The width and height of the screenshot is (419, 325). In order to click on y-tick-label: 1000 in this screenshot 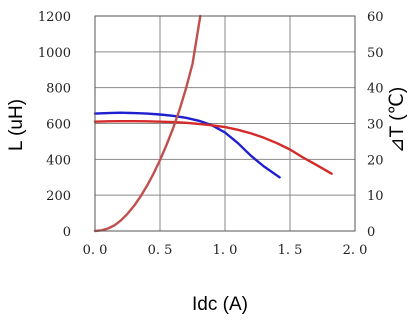, I will do `click(54, 53)`.